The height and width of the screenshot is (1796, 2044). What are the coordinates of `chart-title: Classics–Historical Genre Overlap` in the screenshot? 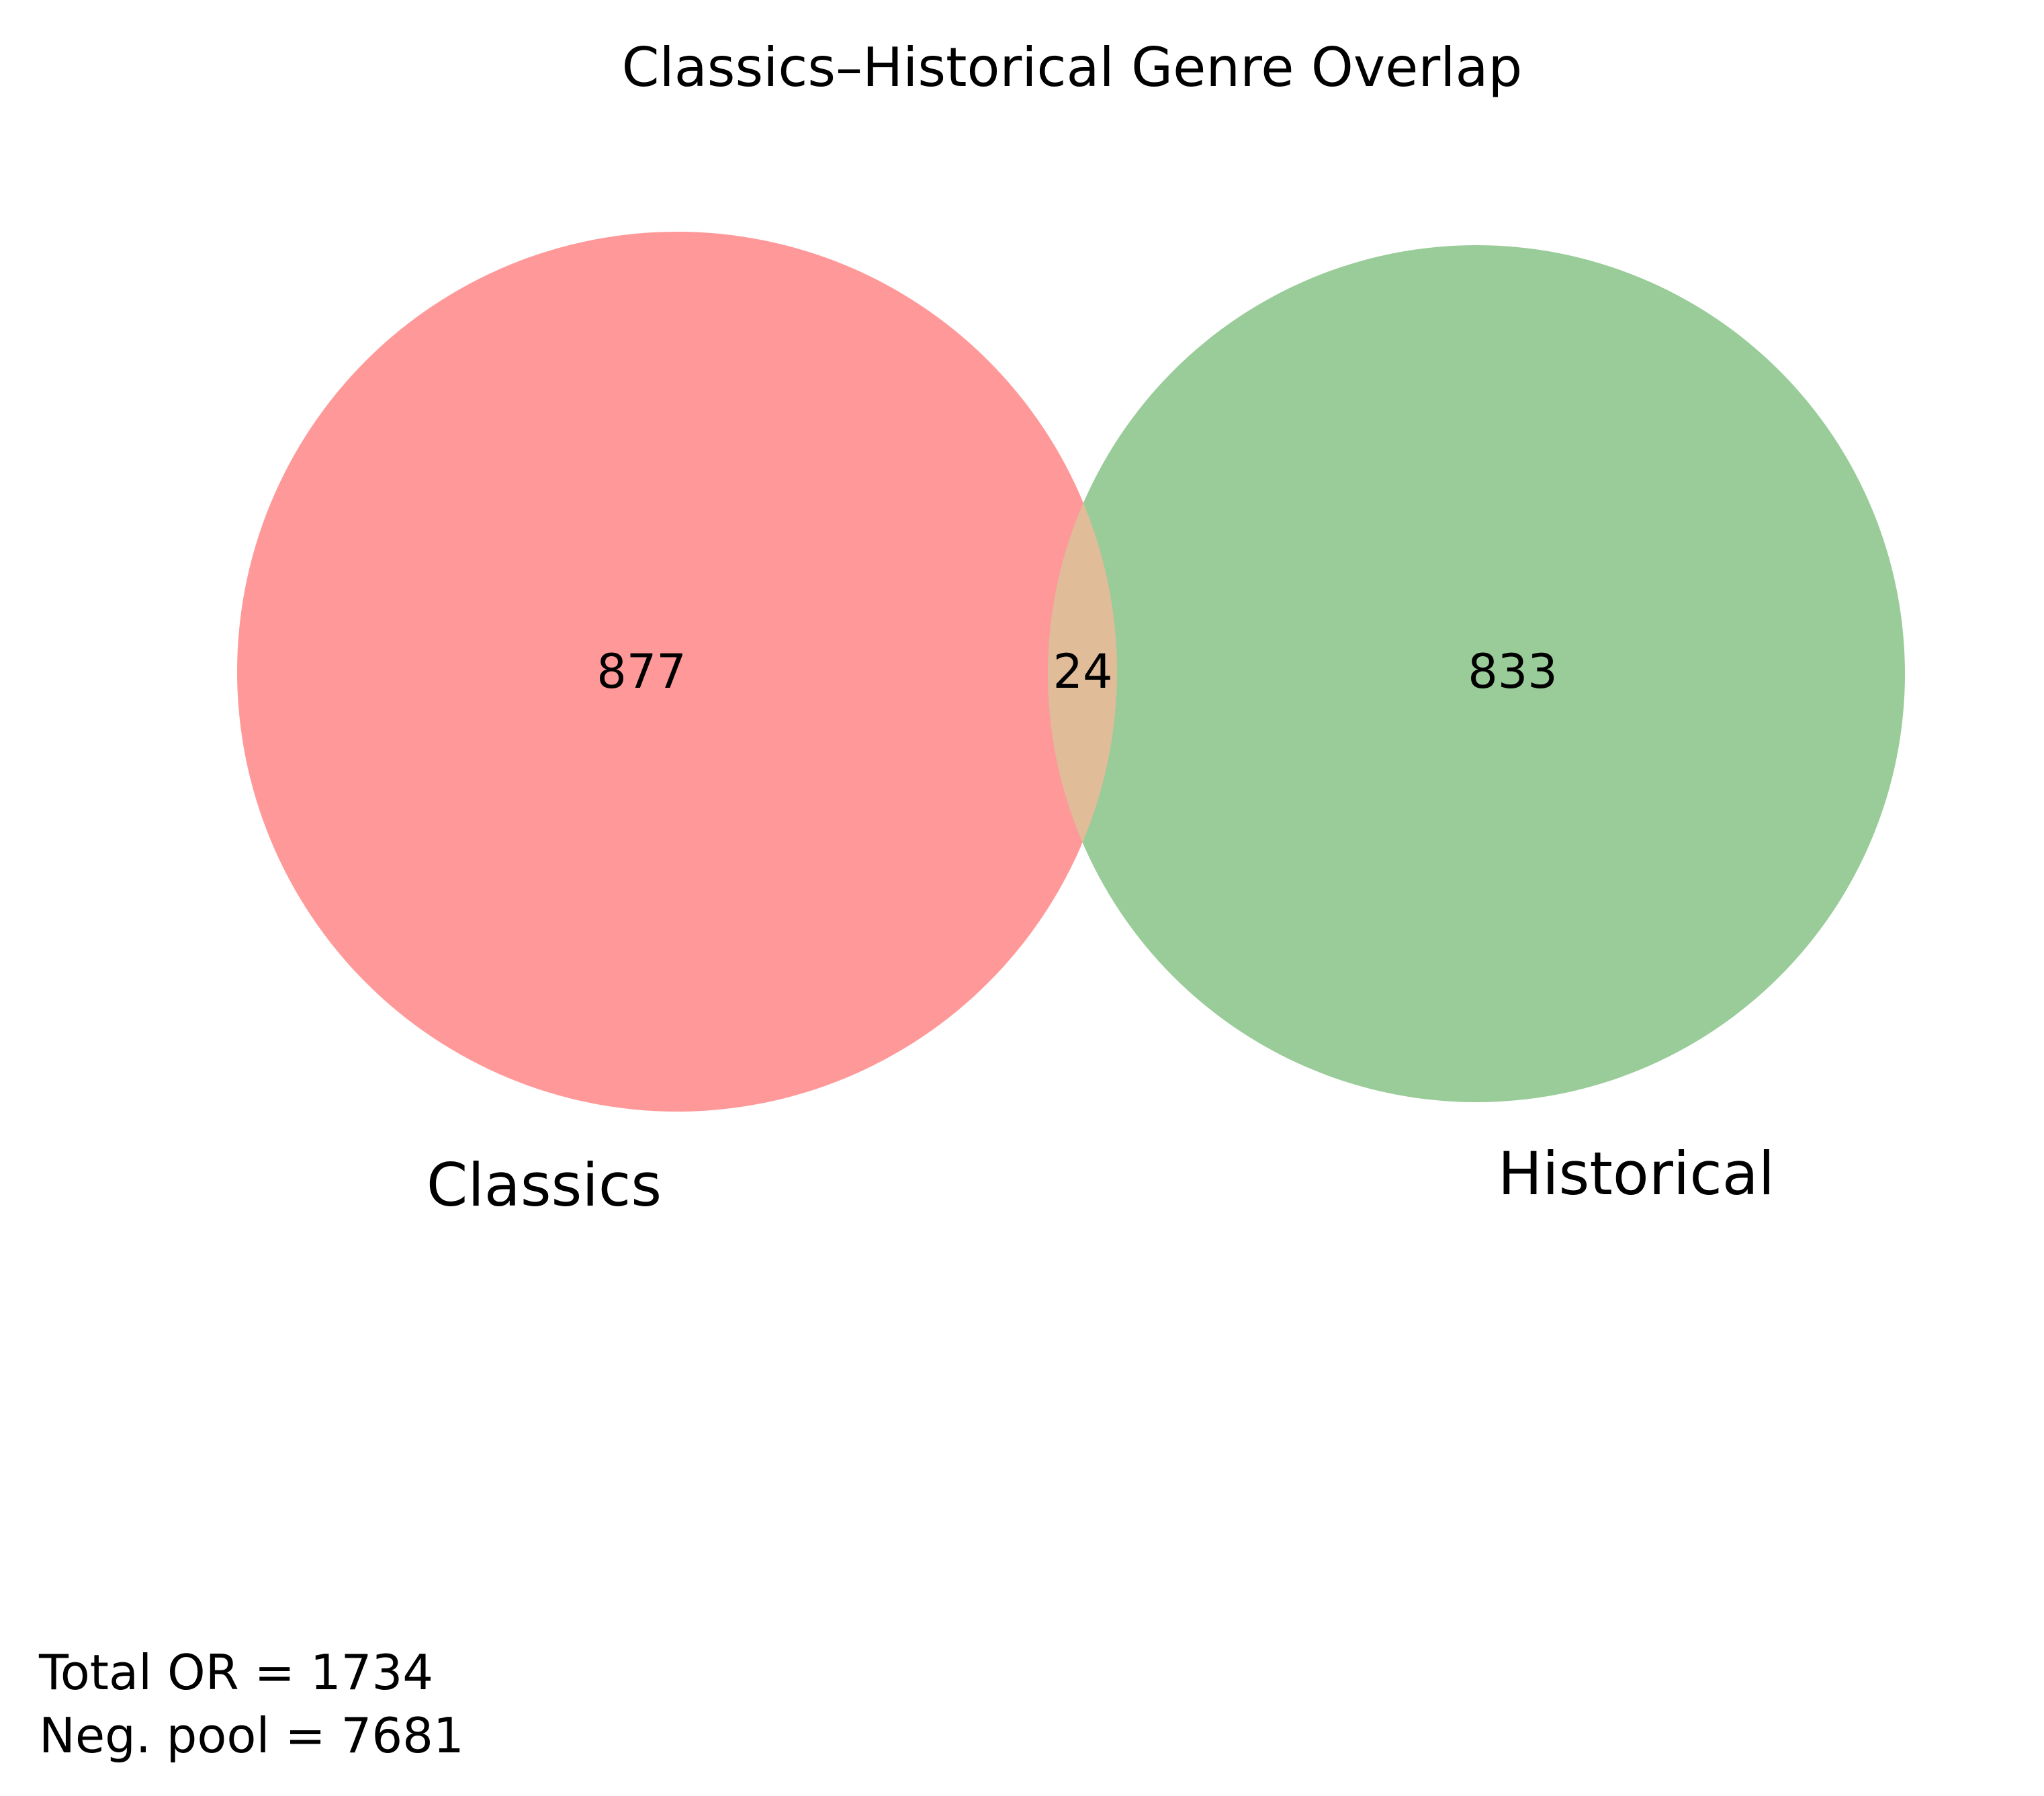 It's located at (1072, 67).